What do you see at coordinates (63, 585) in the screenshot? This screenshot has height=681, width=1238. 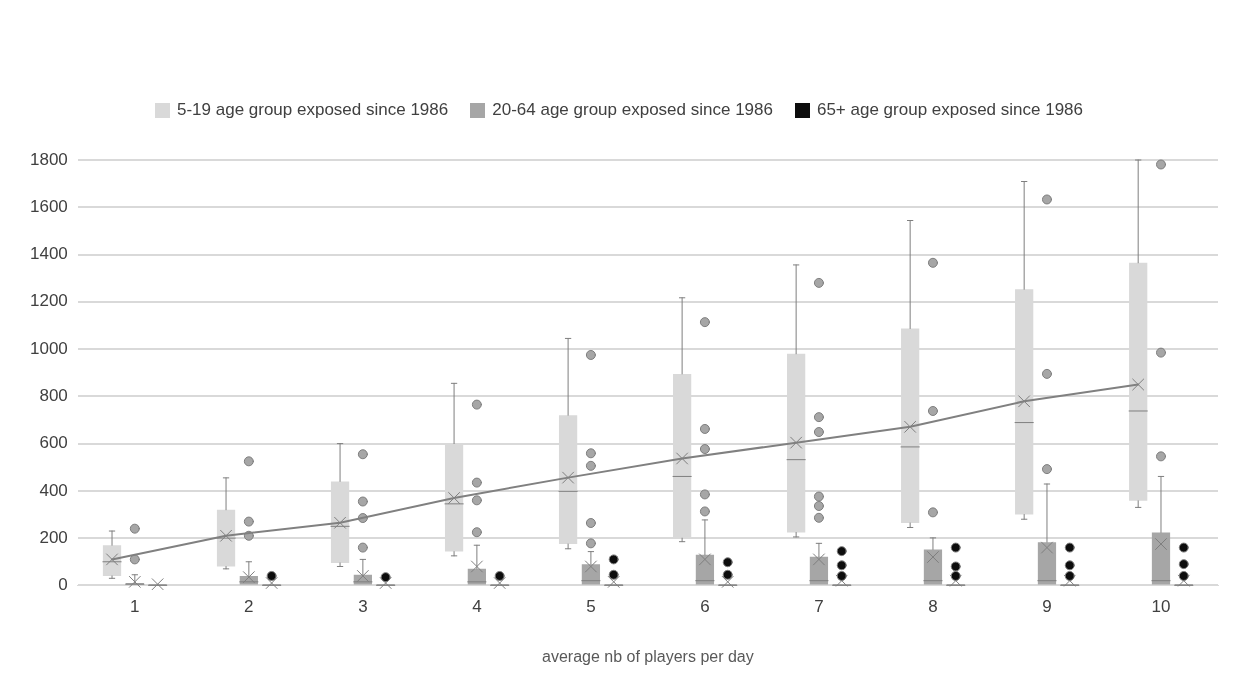 I see `y-tick-label: 0` at bounding box center [63, 585].